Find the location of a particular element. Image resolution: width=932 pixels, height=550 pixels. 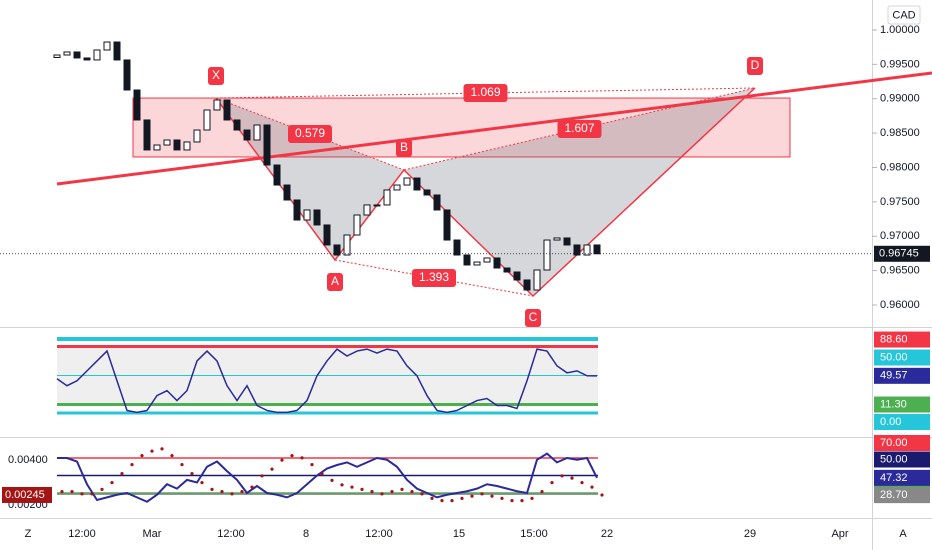

level-label: 88.60 is located at coordinates (894, 339).